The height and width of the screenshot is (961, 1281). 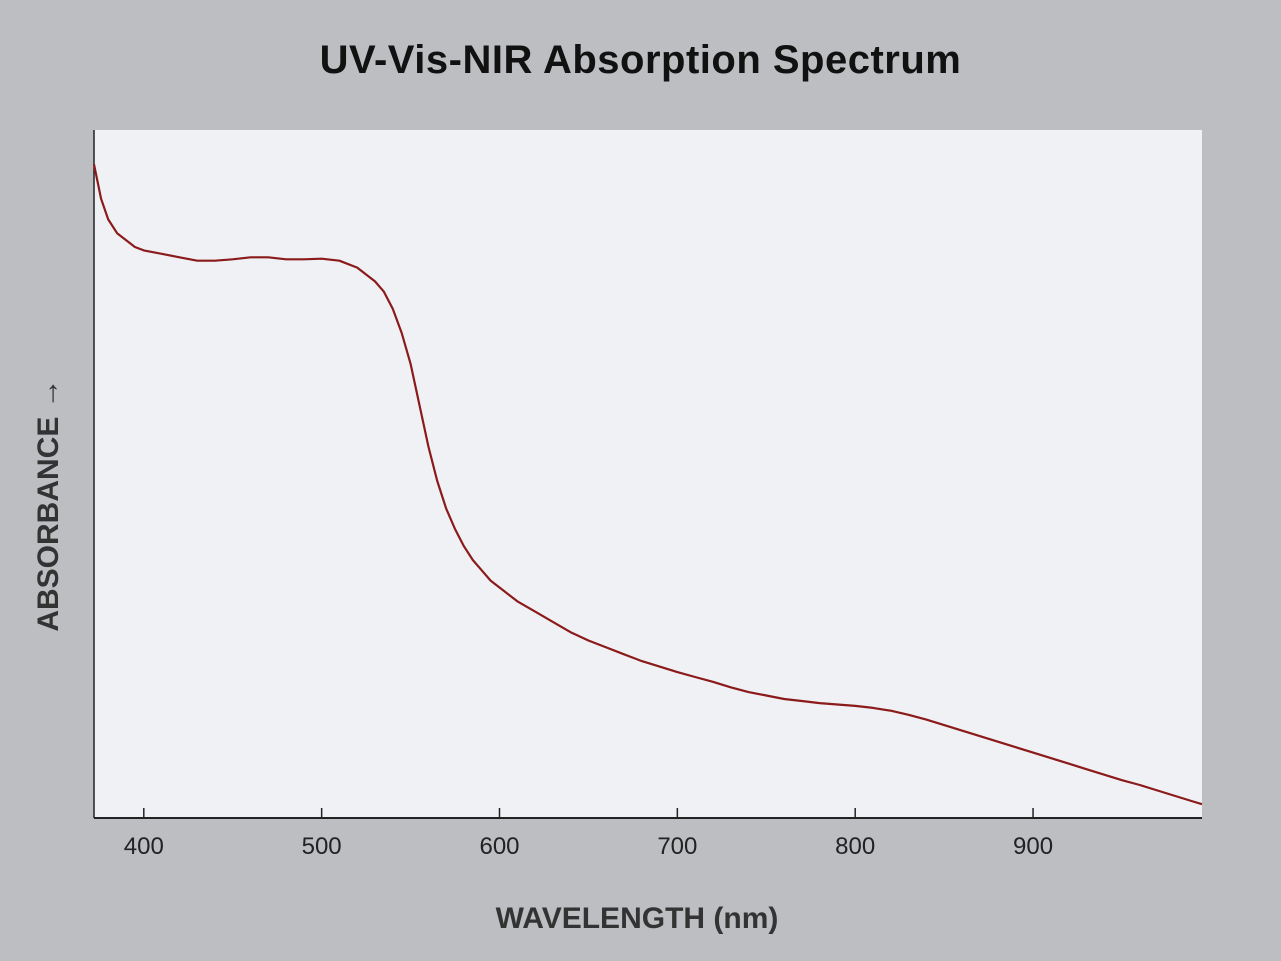 What do you see at coordinates (499, 846) in the screenshot?
I see `x-tick-label: 600` at bounding box center [499, 846].